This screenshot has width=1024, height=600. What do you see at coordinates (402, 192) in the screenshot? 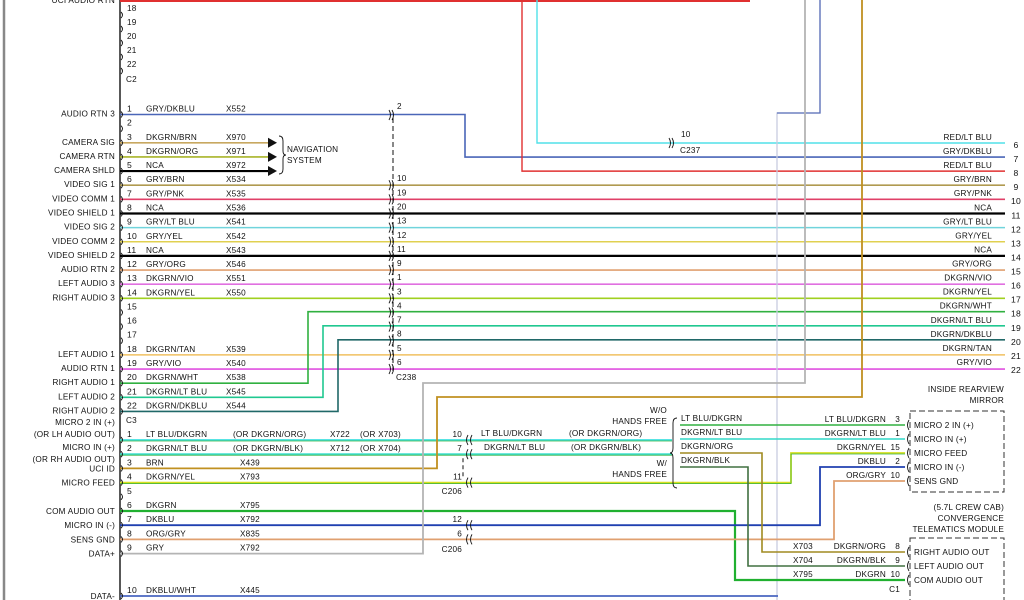
I see `c238-pin-number: 19` at bounding box center [402, 192].